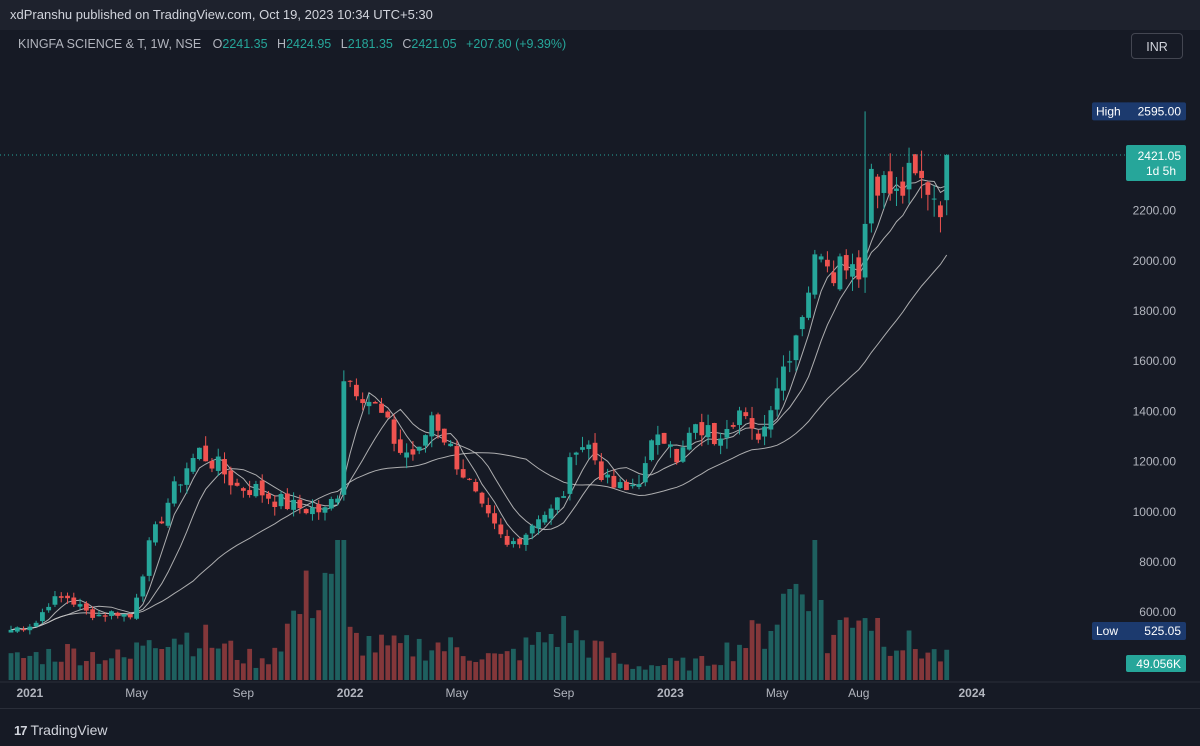 The image size is (1200, 746). I want to click on tradingview-logo: 17 TradingView, so click(61, 730).